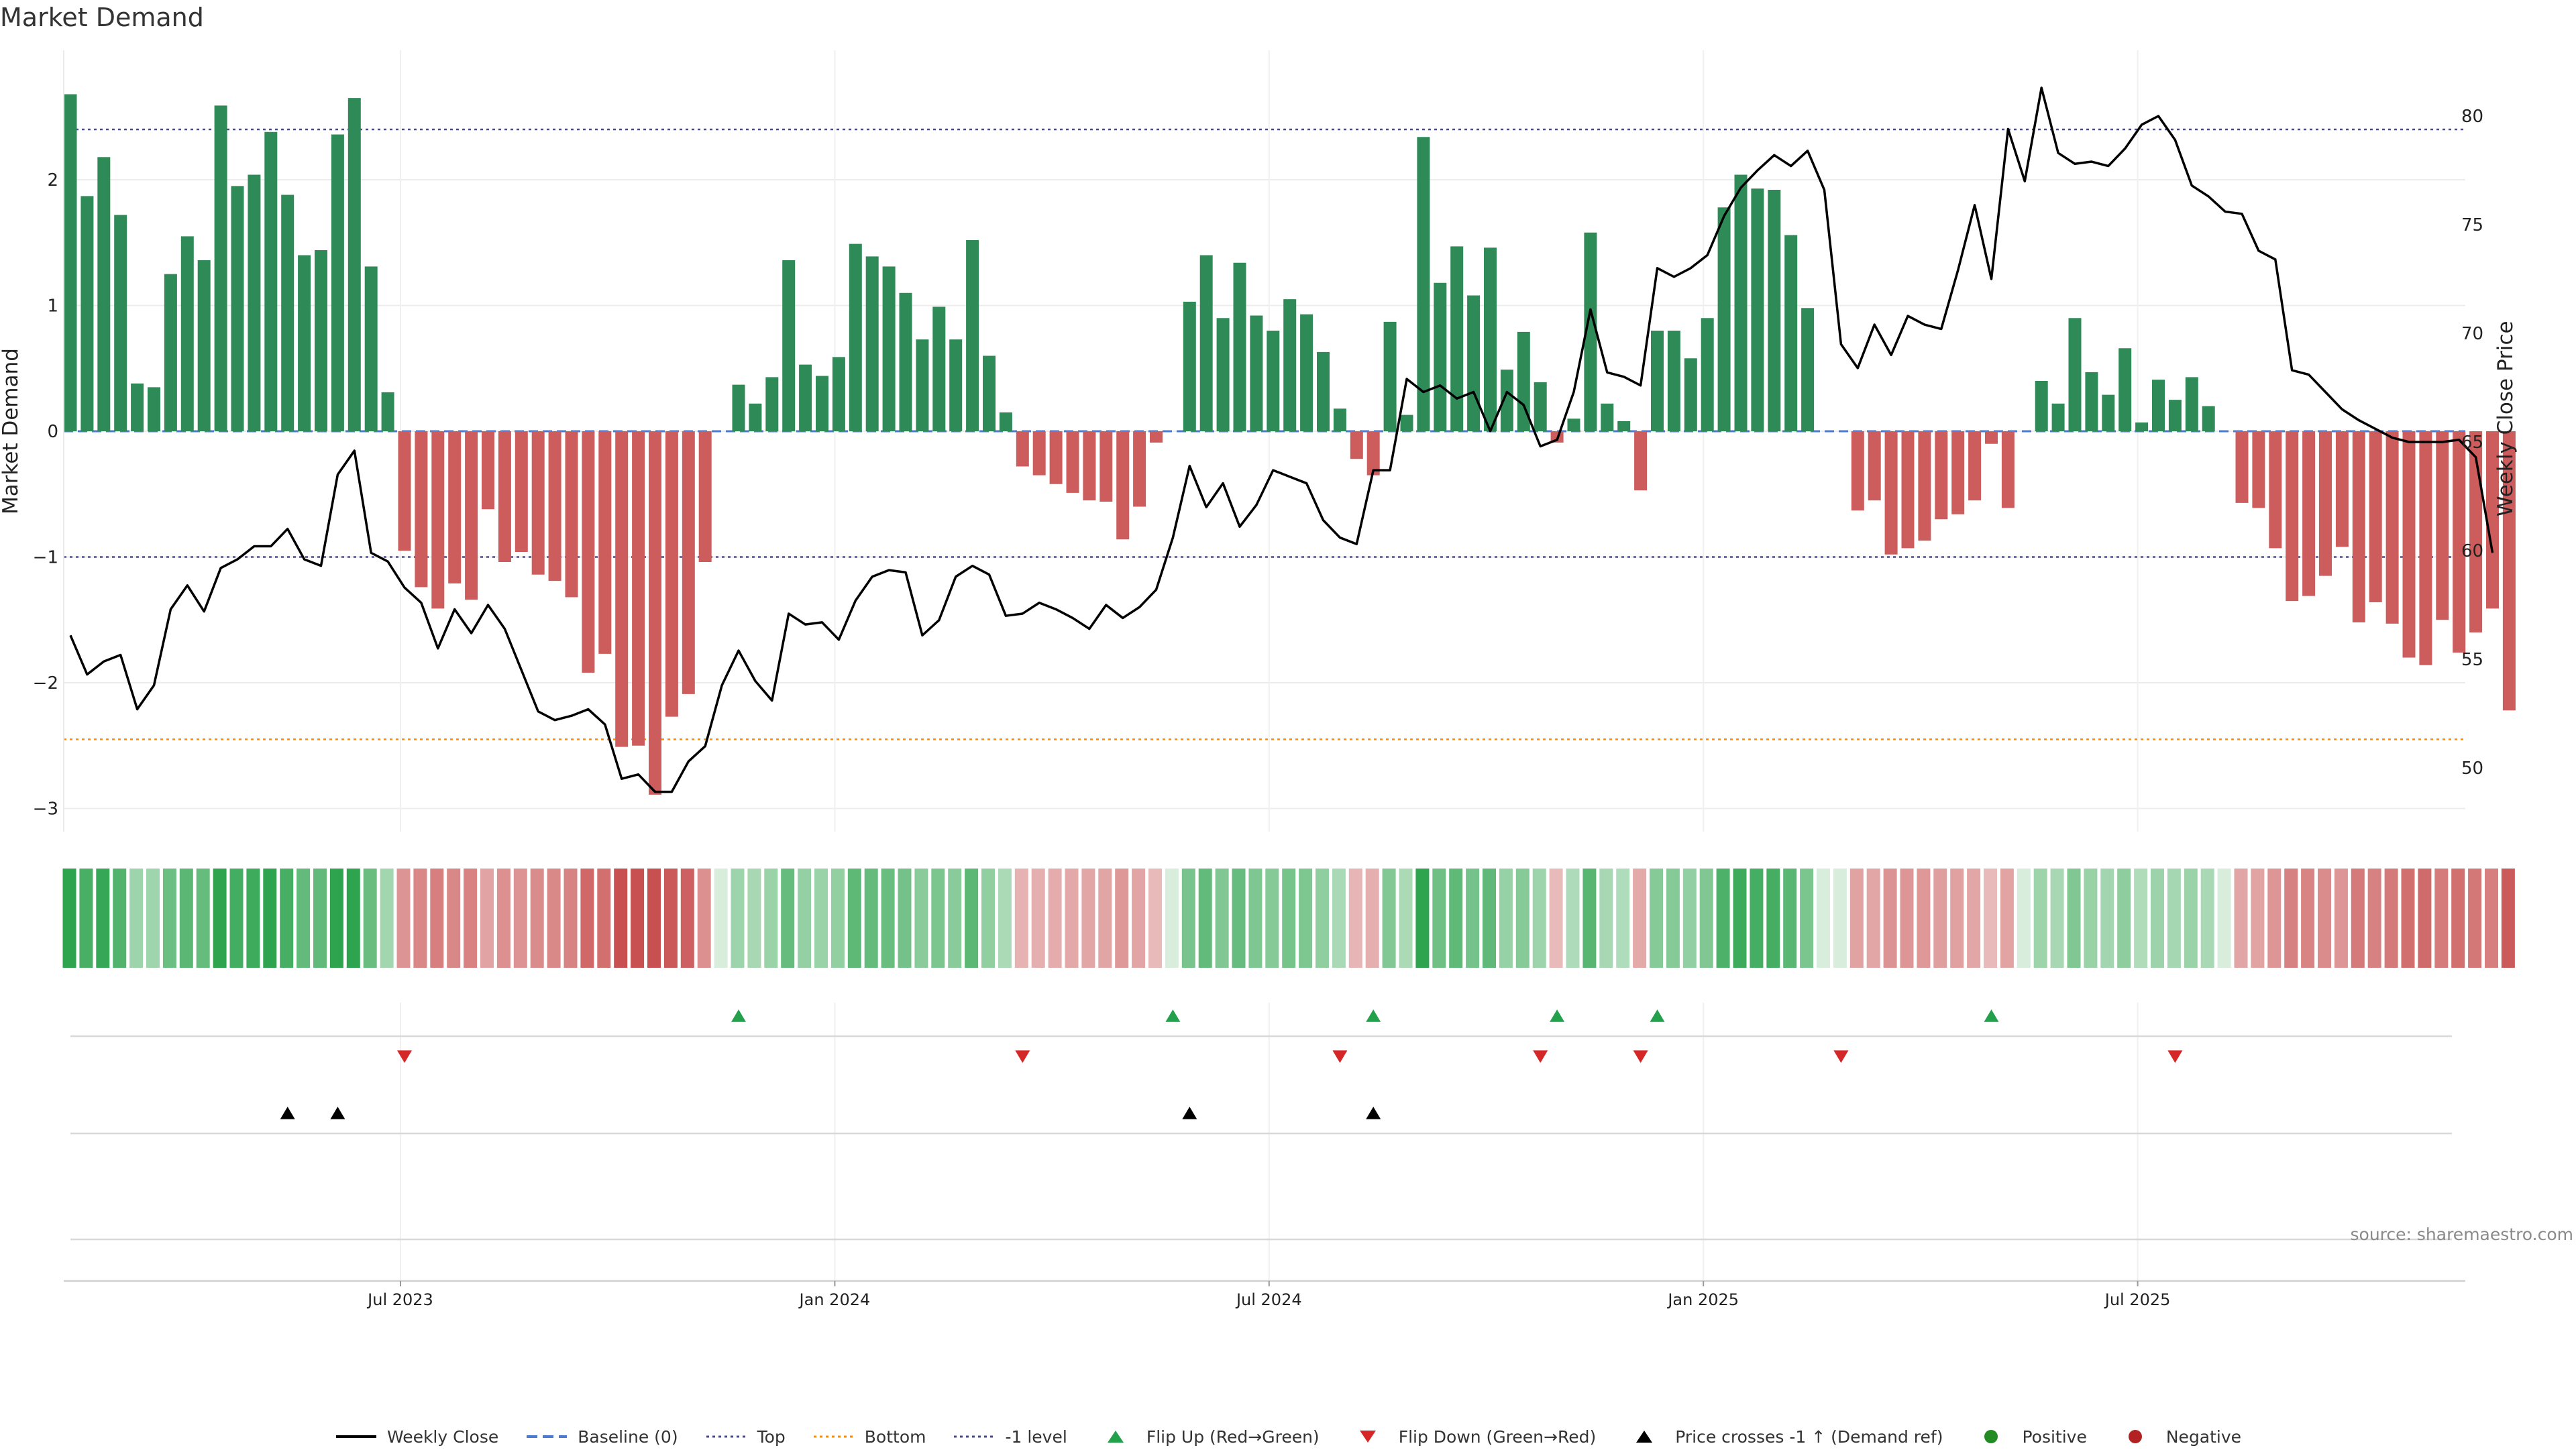  I want to click on y2-tick-label: 80, so click(2472, 117).